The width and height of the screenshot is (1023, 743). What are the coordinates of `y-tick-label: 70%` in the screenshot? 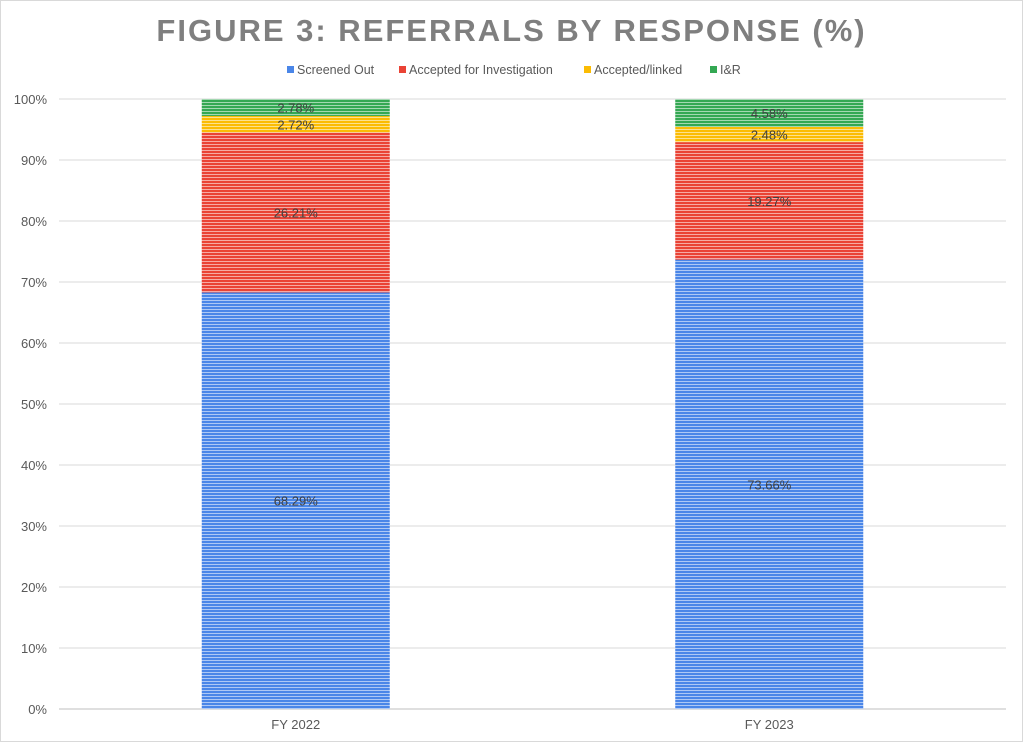 It's located at (34, 282).